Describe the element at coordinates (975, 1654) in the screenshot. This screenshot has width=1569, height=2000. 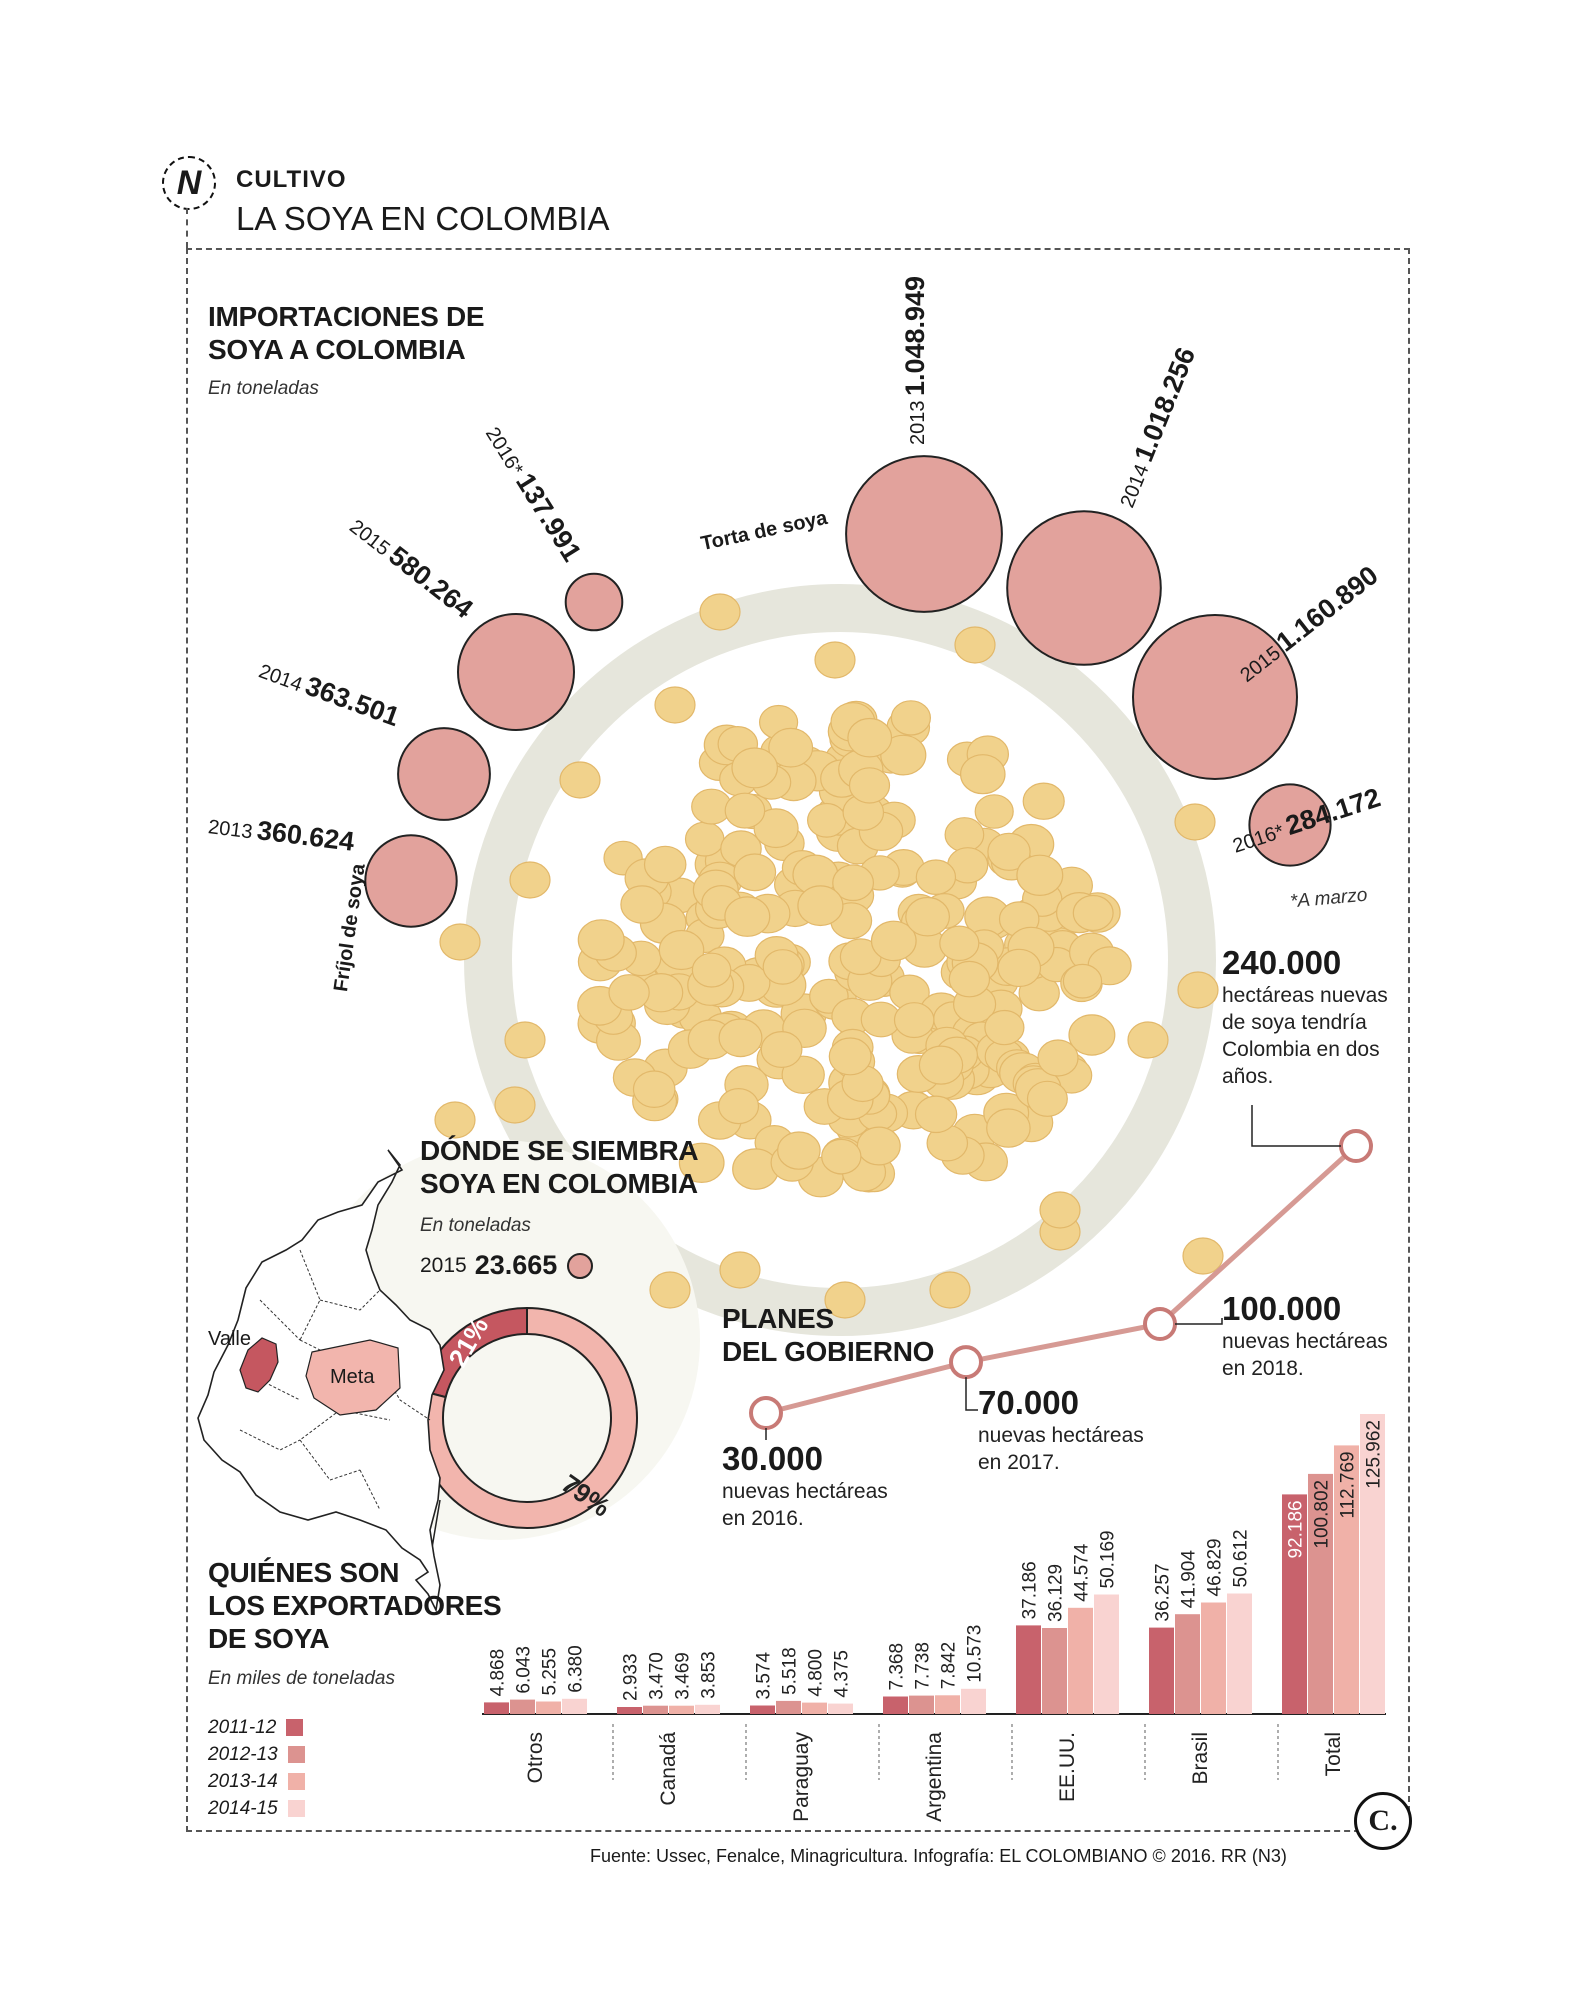
I see `bar-label: 10.573` at that location.